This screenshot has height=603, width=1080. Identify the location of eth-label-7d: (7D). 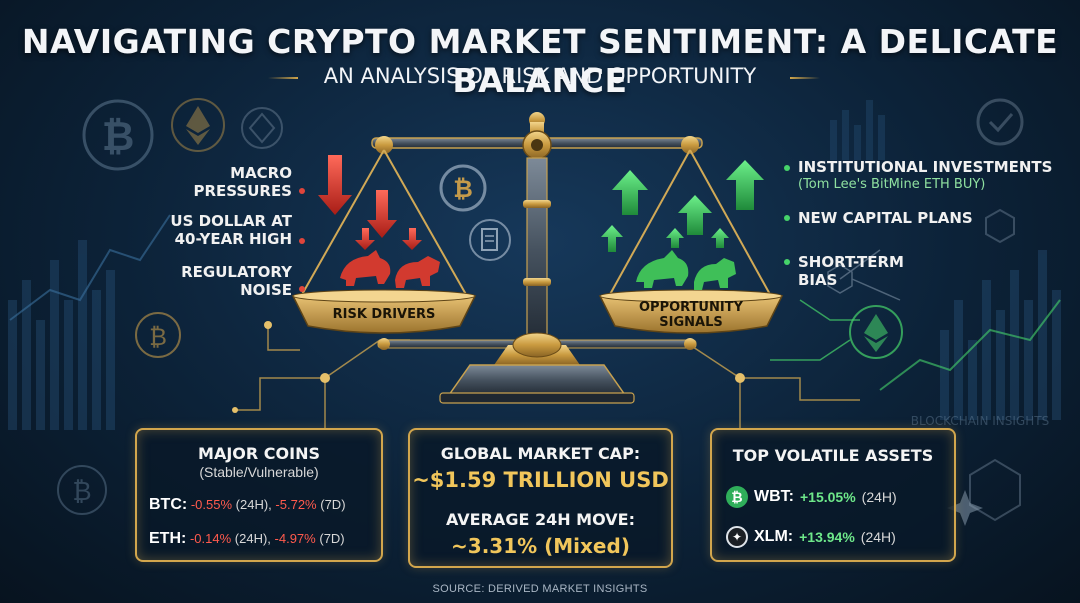
(332, 538).